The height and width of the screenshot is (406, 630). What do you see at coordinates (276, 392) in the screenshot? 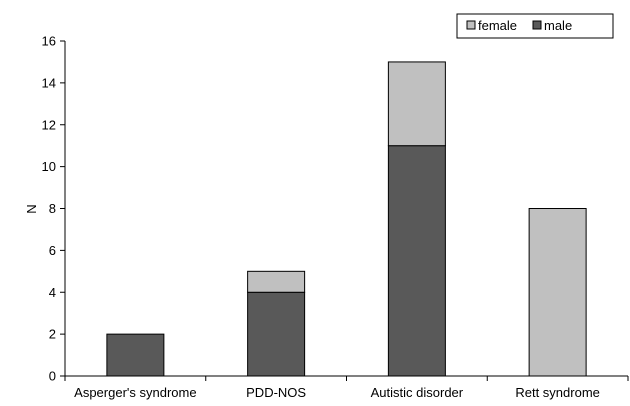
I see `x-category-label: PDD-NOS` at bounding box center [276, 392].